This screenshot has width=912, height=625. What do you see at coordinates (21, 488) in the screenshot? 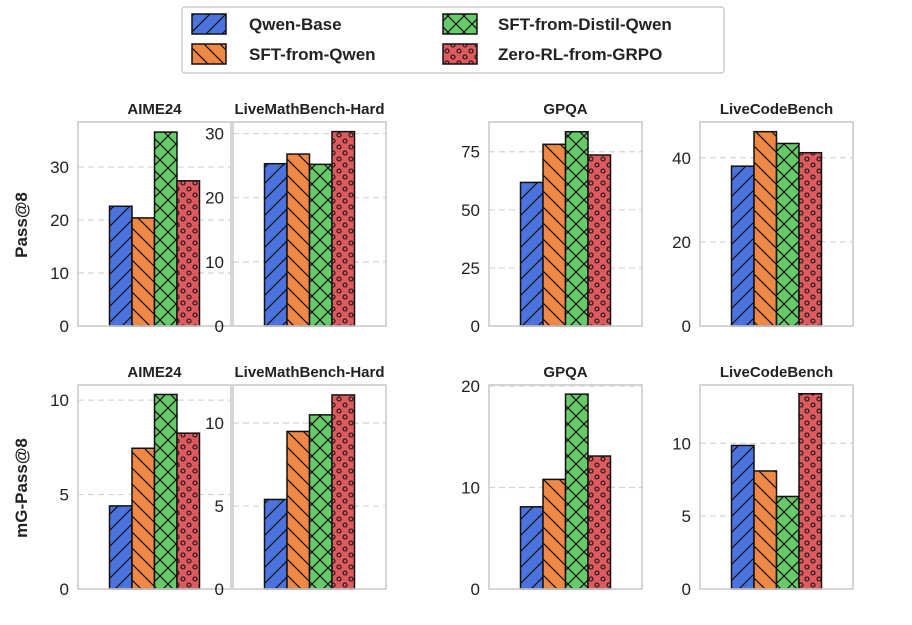
I see `row-label-mg-pass8: mG-Pass@8` at bounding box center [21, 488].